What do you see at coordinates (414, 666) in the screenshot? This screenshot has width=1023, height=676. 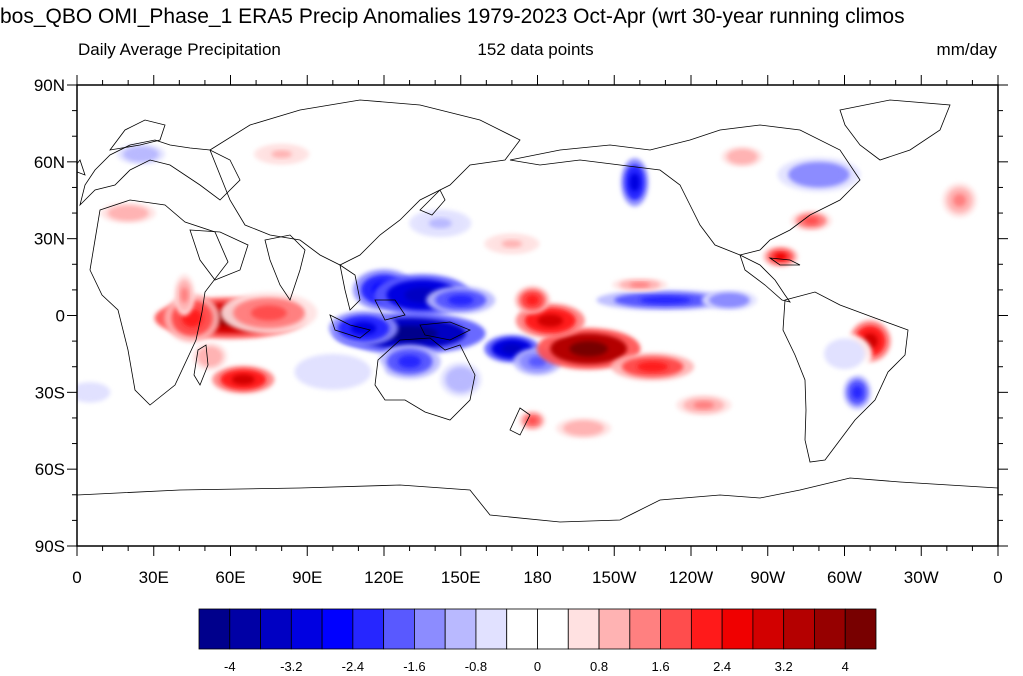 I see `colorbar-label: -1.6` at bounding box center [414, 666].